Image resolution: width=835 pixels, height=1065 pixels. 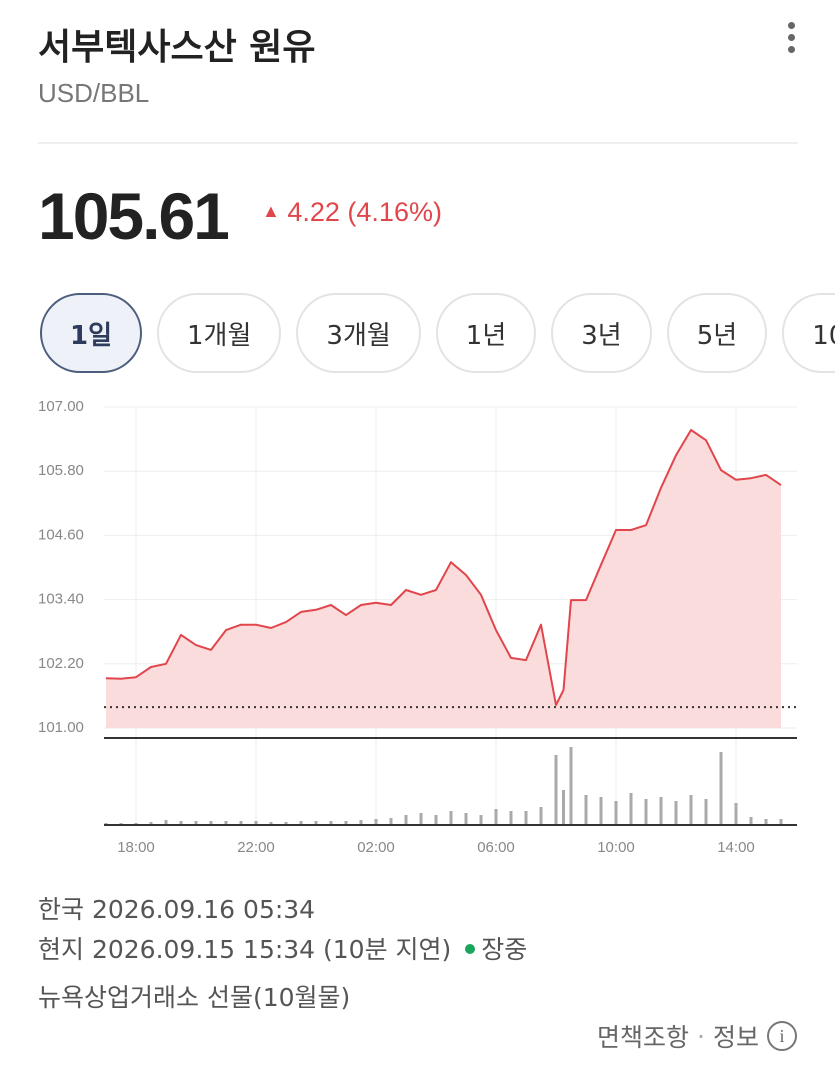 I want to click on title: 서부텍사스산 원유, so click(x=177, y=47).